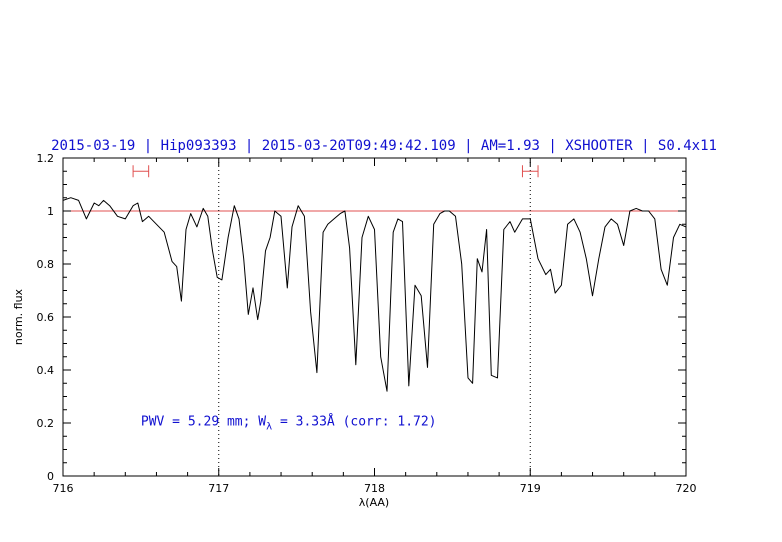 This screenshot has width=782, height=542. I want to click on y-tick-label-2: 0.4, so click(46, 370).